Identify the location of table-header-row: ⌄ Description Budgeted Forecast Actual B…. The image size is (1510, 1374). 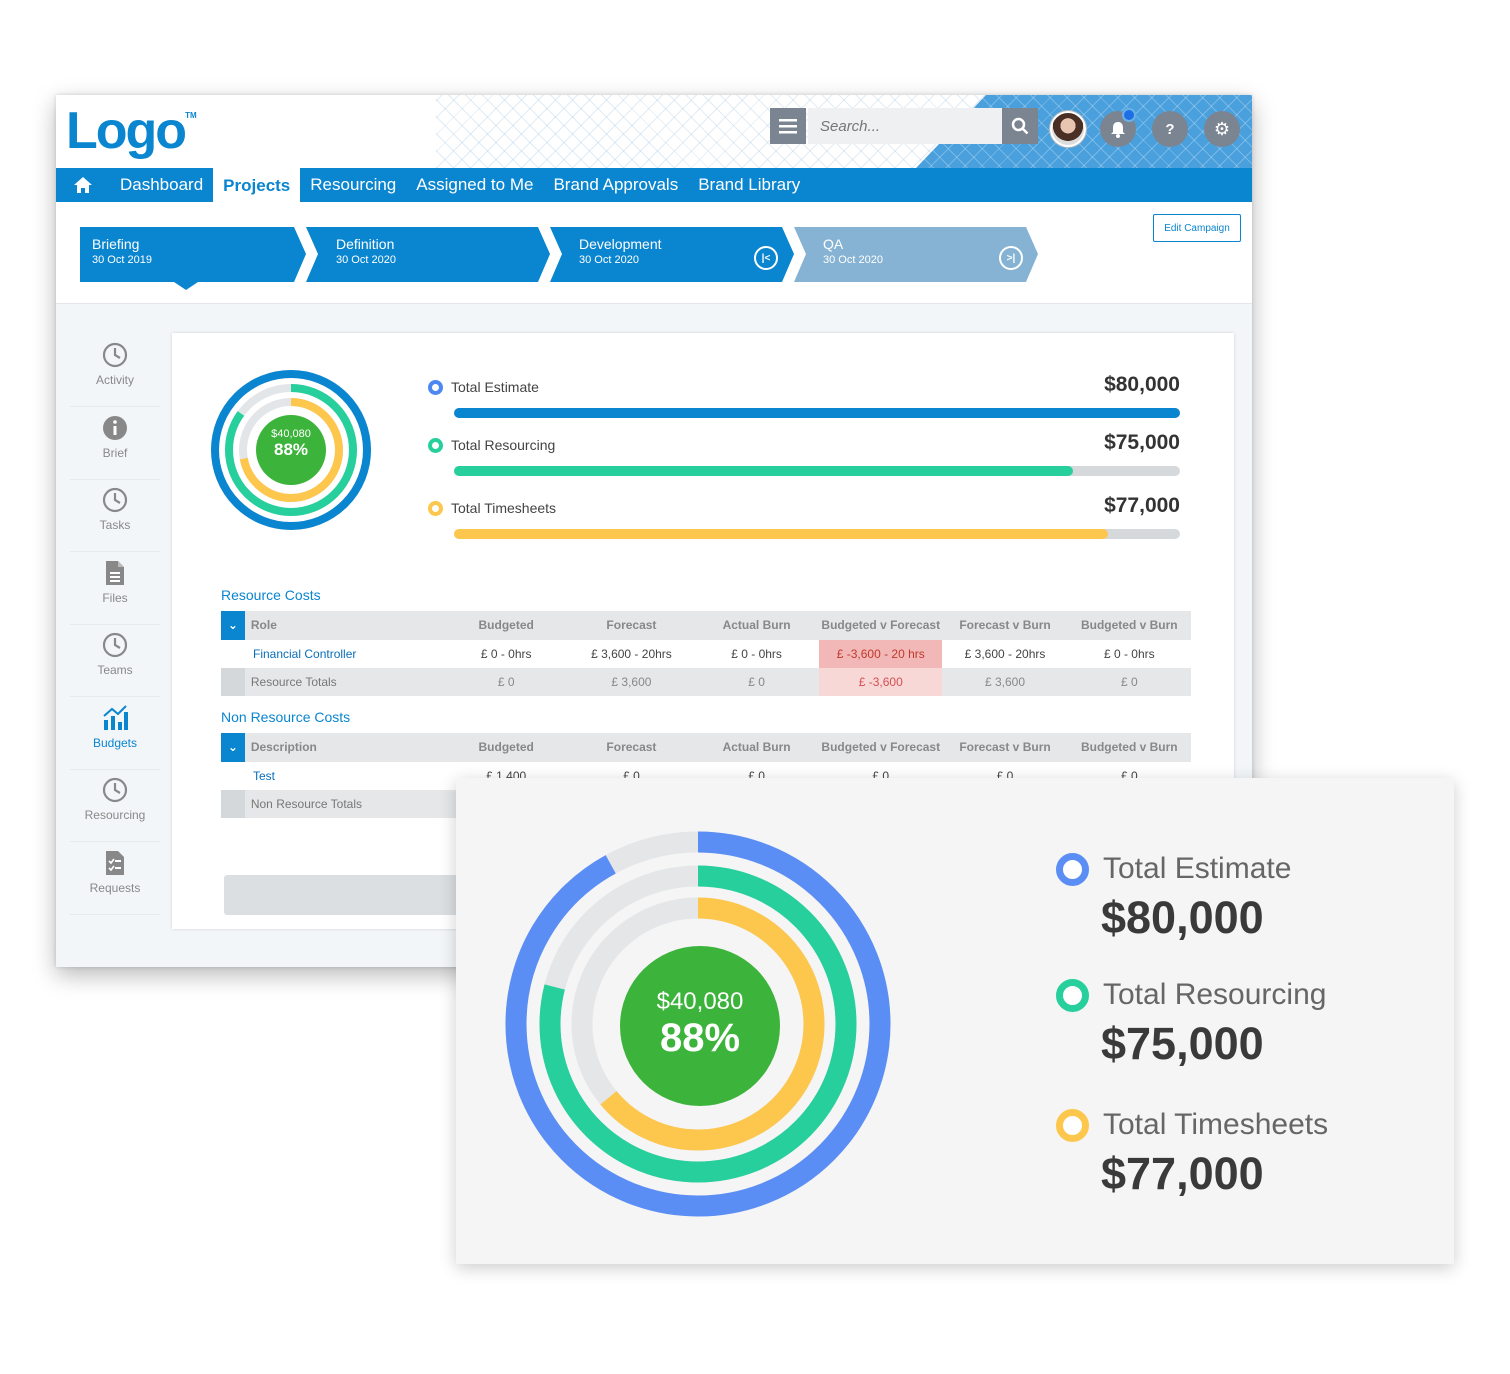
(706, 747).